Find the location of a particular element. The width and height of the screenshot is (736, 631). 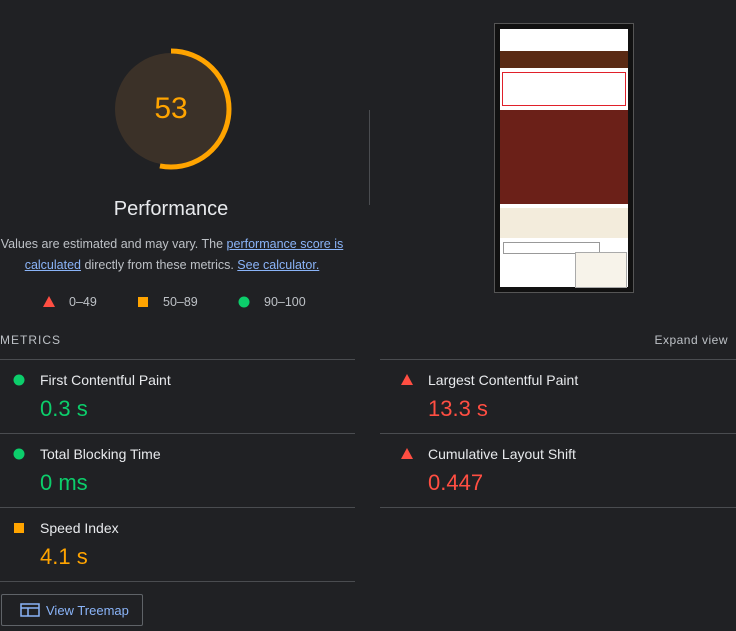

metric-title: Cumulative Layout Shift is located at coordinates (502, 454).